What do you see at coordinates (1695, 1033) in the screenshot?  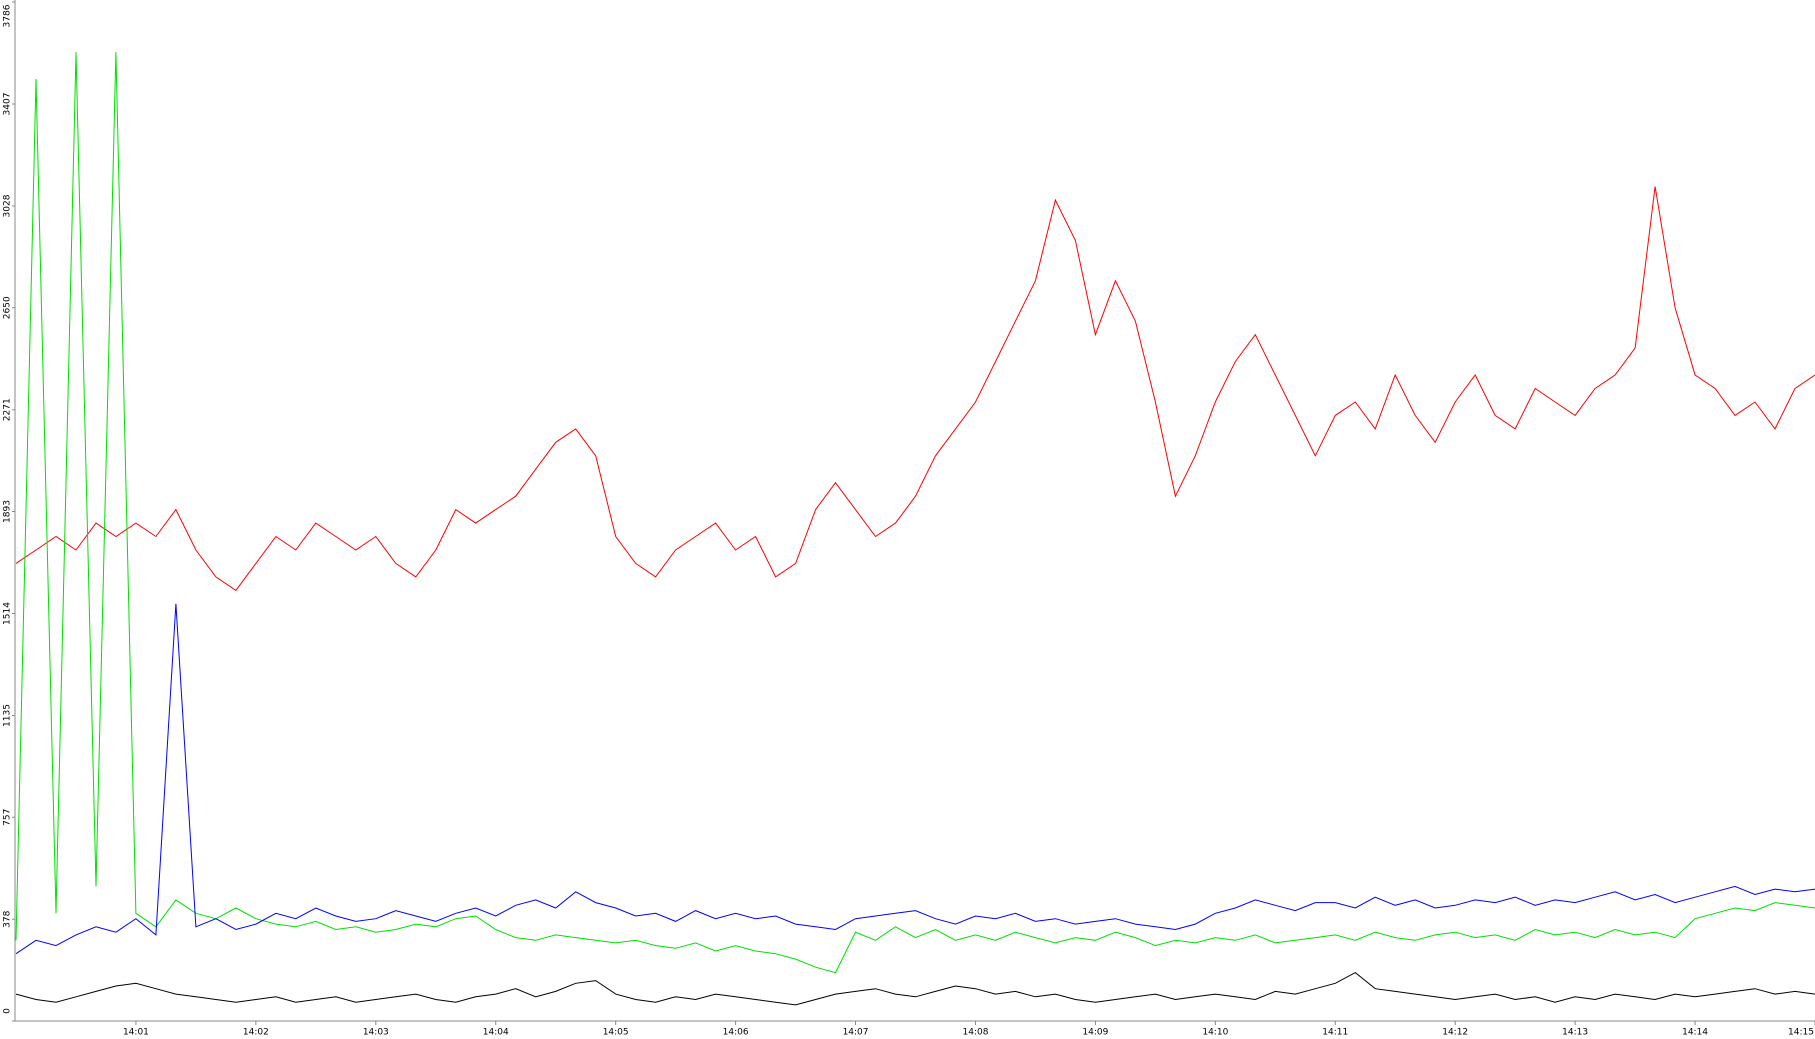 I see `x-tick-label: 14:14` at bounding box center [1695, 1033].